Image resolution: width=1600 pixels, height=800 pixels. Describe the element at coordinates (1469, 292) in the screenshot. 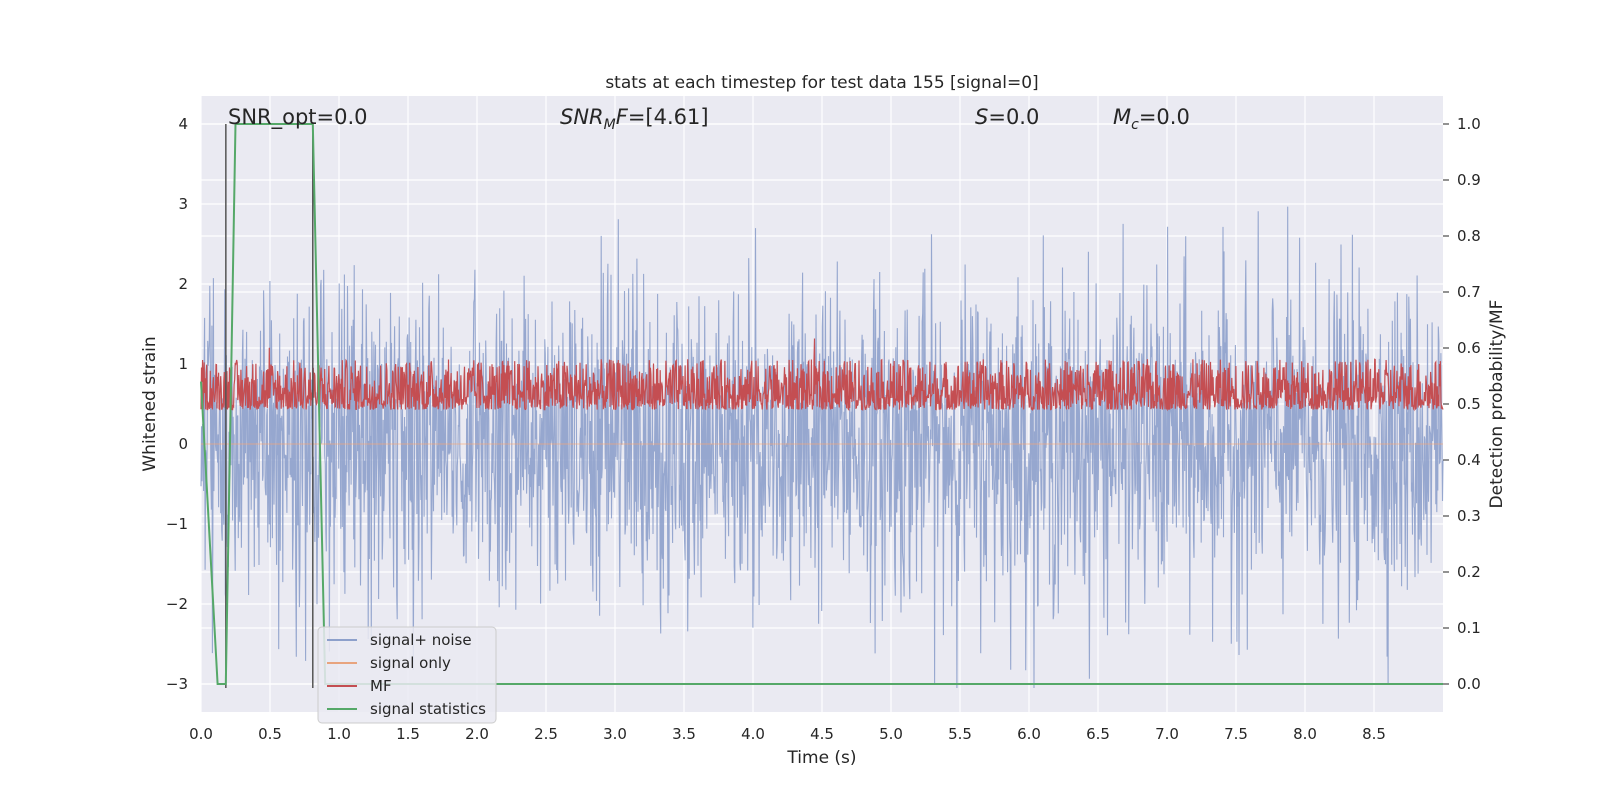

I see `y2-tick-label: 0.7` at that location.